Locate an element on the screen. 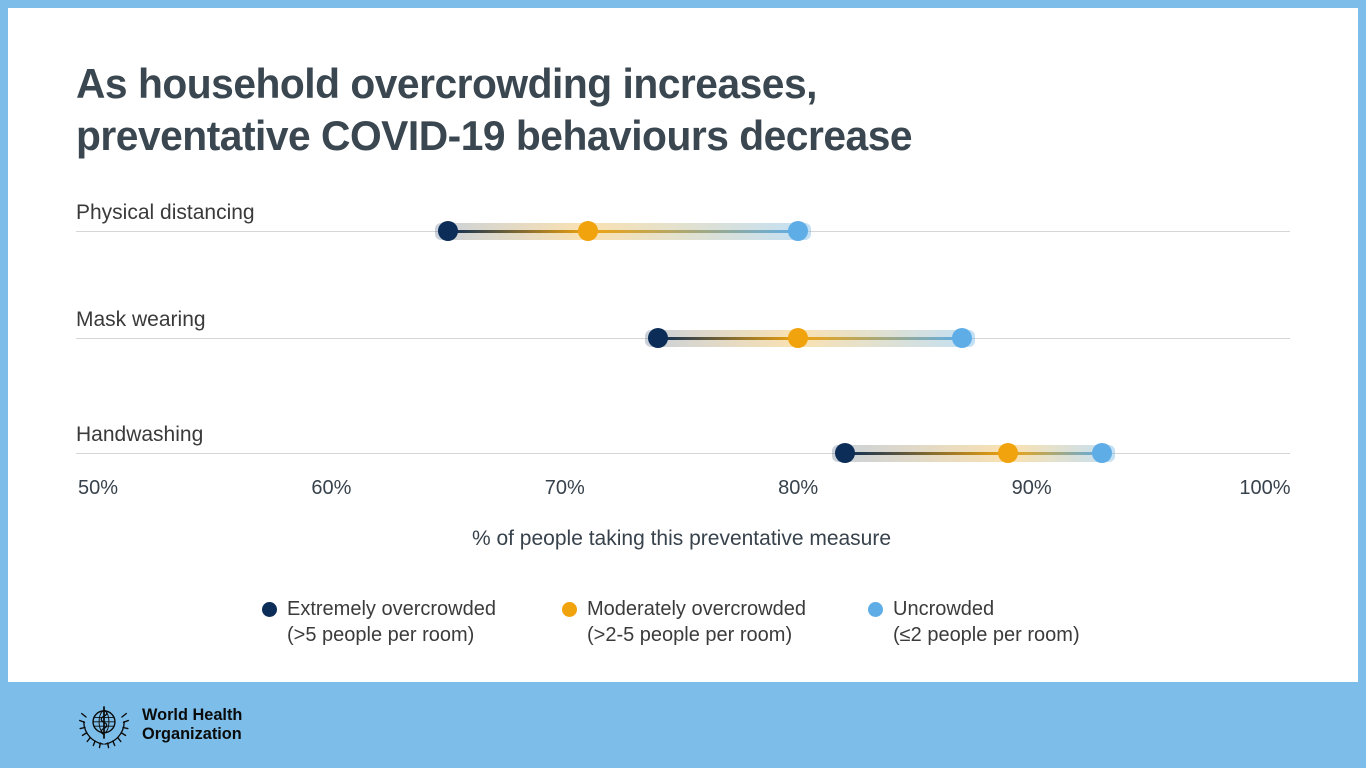 The image size is (1366, 768). chart-title-line1: As household overcrowding increases, is located at coordinates (446, 83).